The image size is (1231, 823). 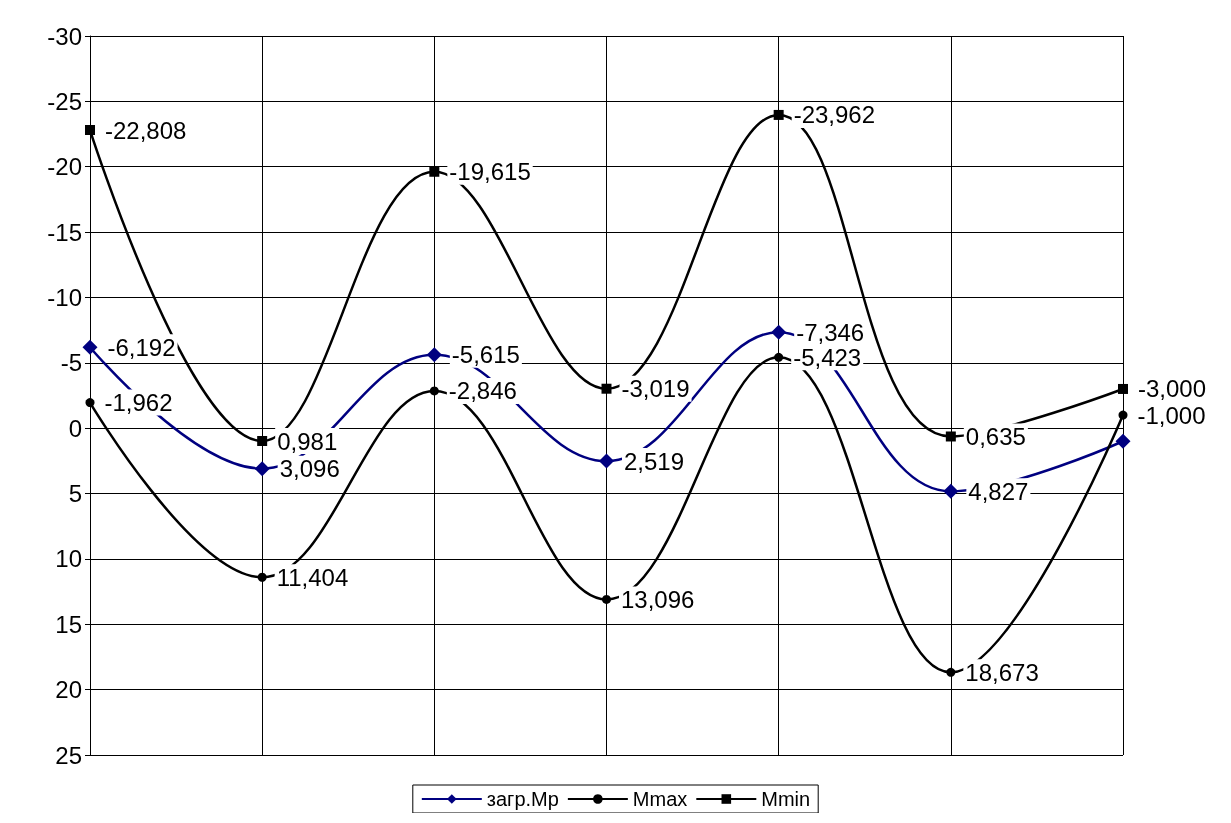 I want to click on y-tick-label: -20, so click(x=64, y=167).